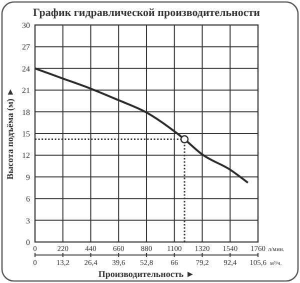 This screenshot has height=283, width=300. I want to click on y-tick-label: 18, so click(26, 112).